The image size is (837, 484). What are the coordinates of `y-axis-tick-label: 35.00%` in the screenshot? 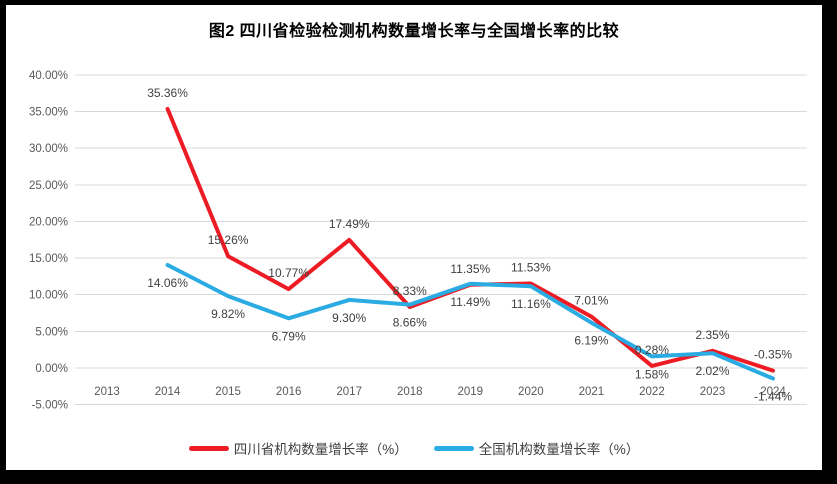 It's located at (48, 113).